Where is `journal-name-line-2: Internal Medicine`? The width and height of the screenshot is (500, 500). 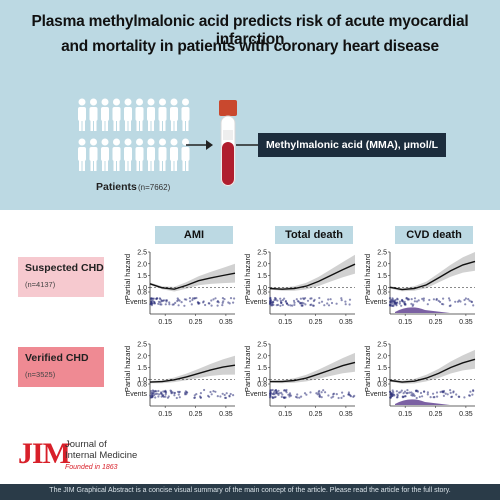 journal-name-line-2: Internal Medicine is located at coordinates (101, 455).